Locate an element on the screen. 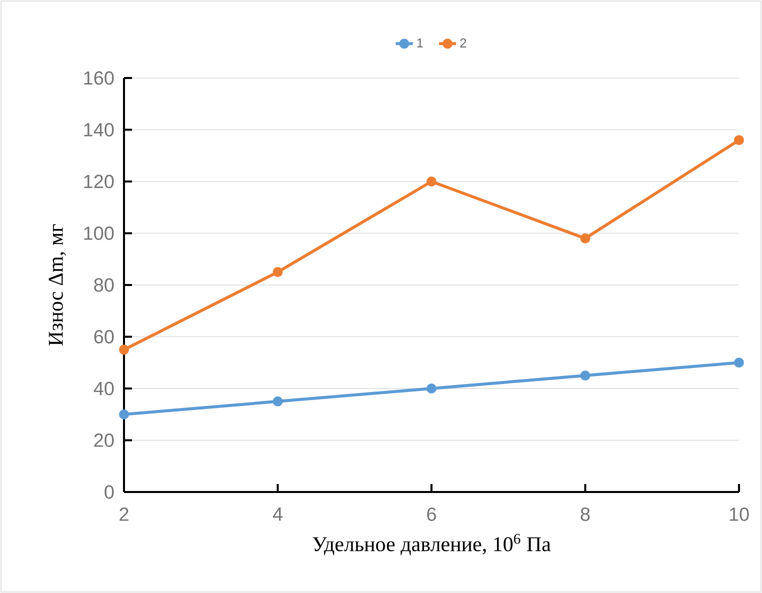 Image resolution: width=762 pixels, height=593 pixels. x-tick-label: 2 is located at coordinates (124, 514).